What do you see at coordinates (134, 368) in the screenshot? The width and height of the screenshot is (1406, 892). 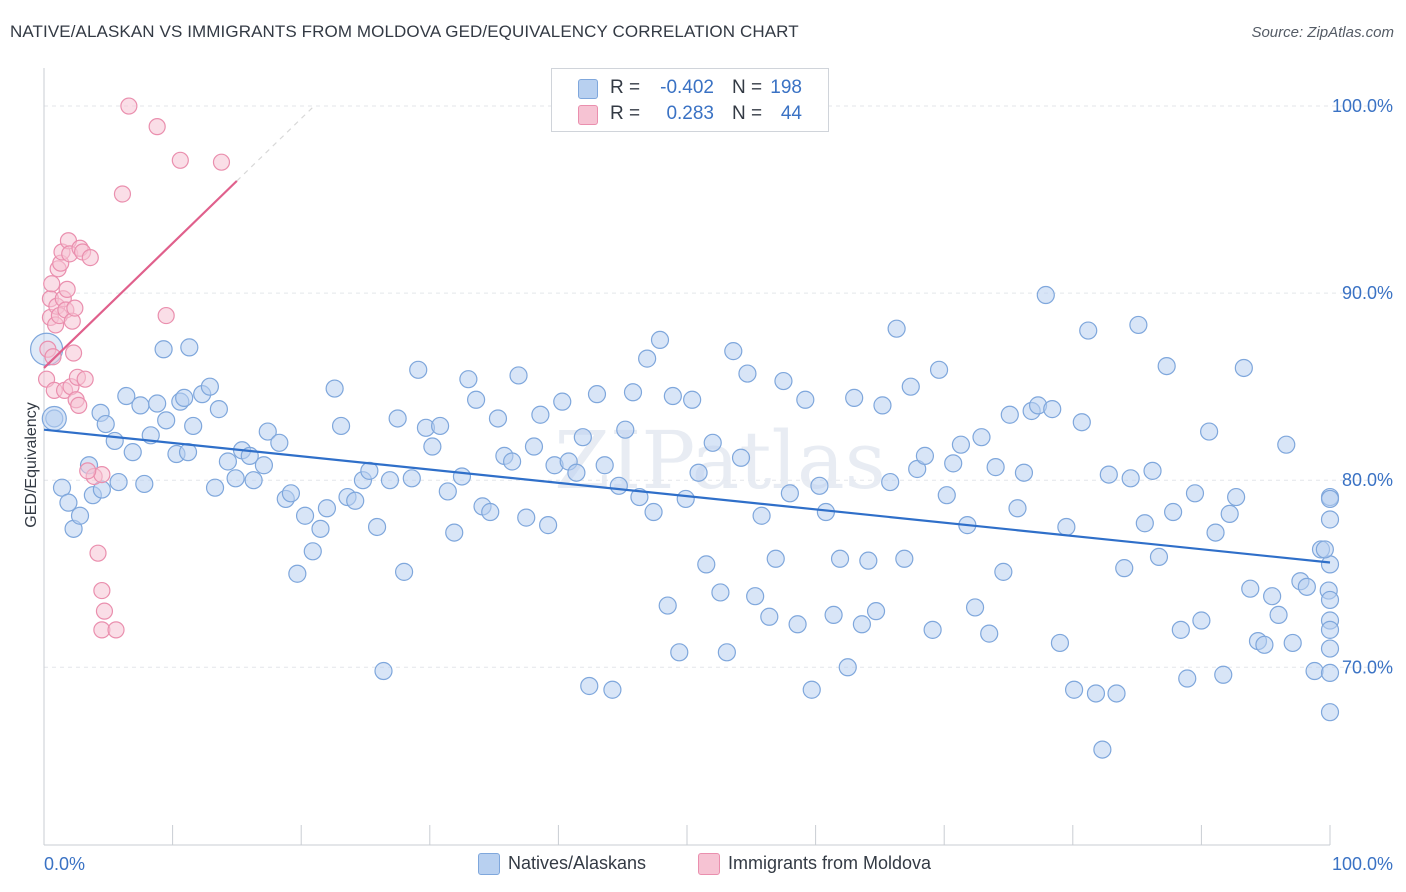 I see `moldova-points` at bounding box center [134, 368].